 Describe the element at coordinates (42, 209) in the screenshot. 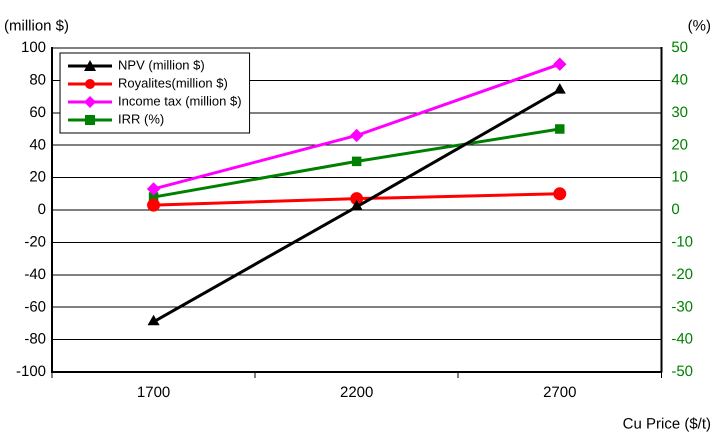

I see `y-tick-label: 0` at that location.